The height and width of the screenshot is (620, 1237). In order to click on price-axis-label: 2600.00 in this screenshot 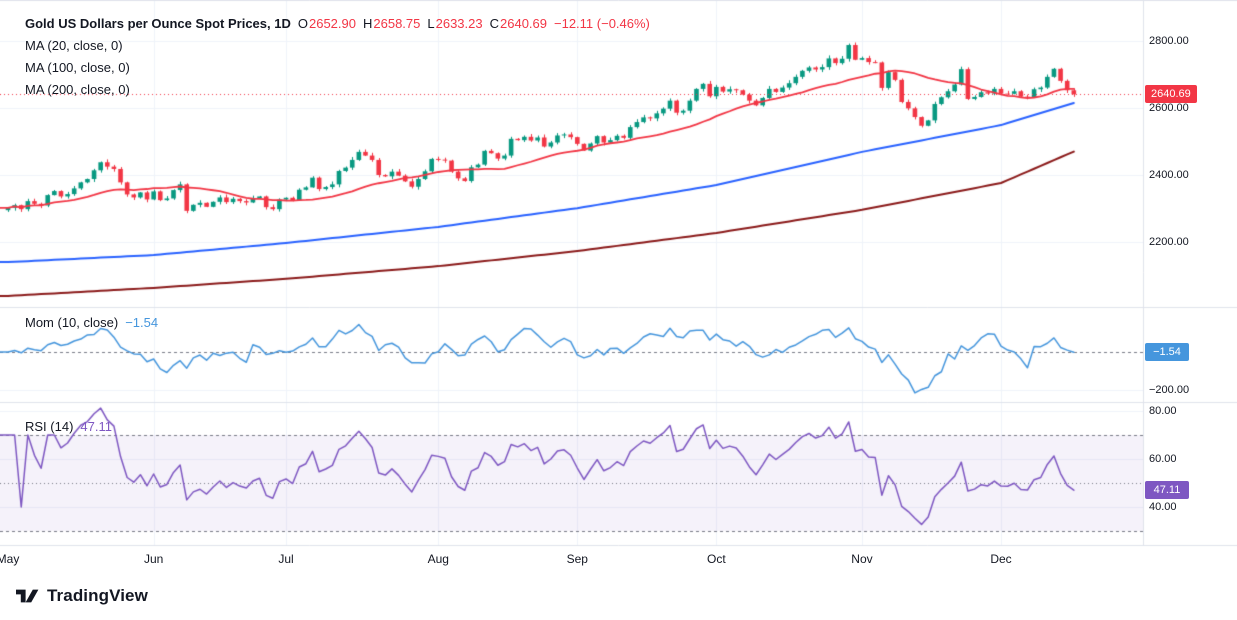, I will do `click(1169, 108)`.